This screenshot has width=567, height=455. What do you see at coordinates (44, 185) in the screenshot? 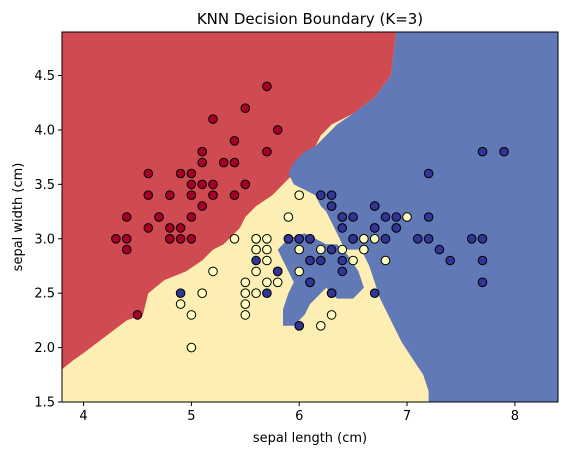
I see `y-tick-label-4: 3.5` at bounding box center [44, 185].